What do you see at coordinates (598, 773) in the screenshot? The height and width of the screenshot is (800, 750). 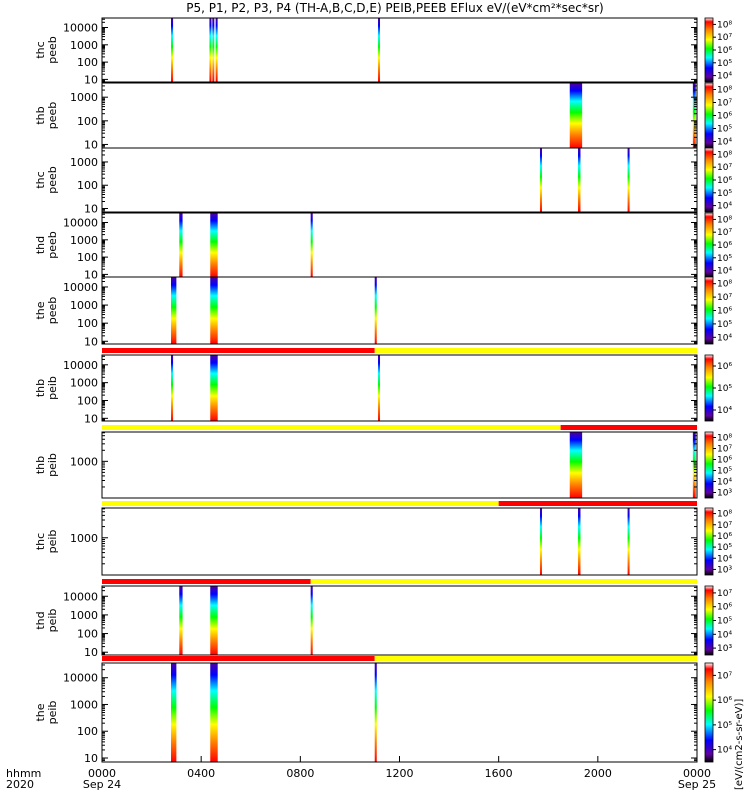 I see `x-tick-label: 2000` at bounding box center [598, 773].